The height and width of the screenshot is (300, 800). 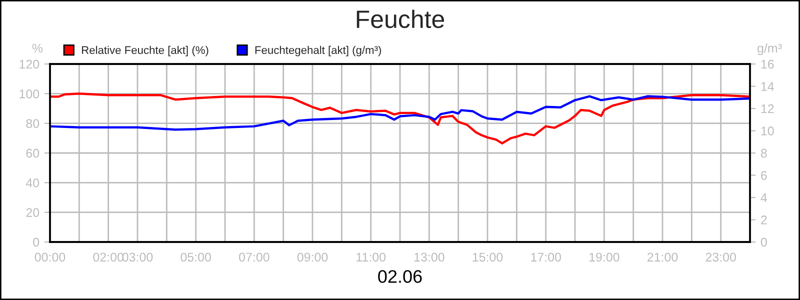 I want to click on y-tick-label: 20, so click(x=33, y=212).